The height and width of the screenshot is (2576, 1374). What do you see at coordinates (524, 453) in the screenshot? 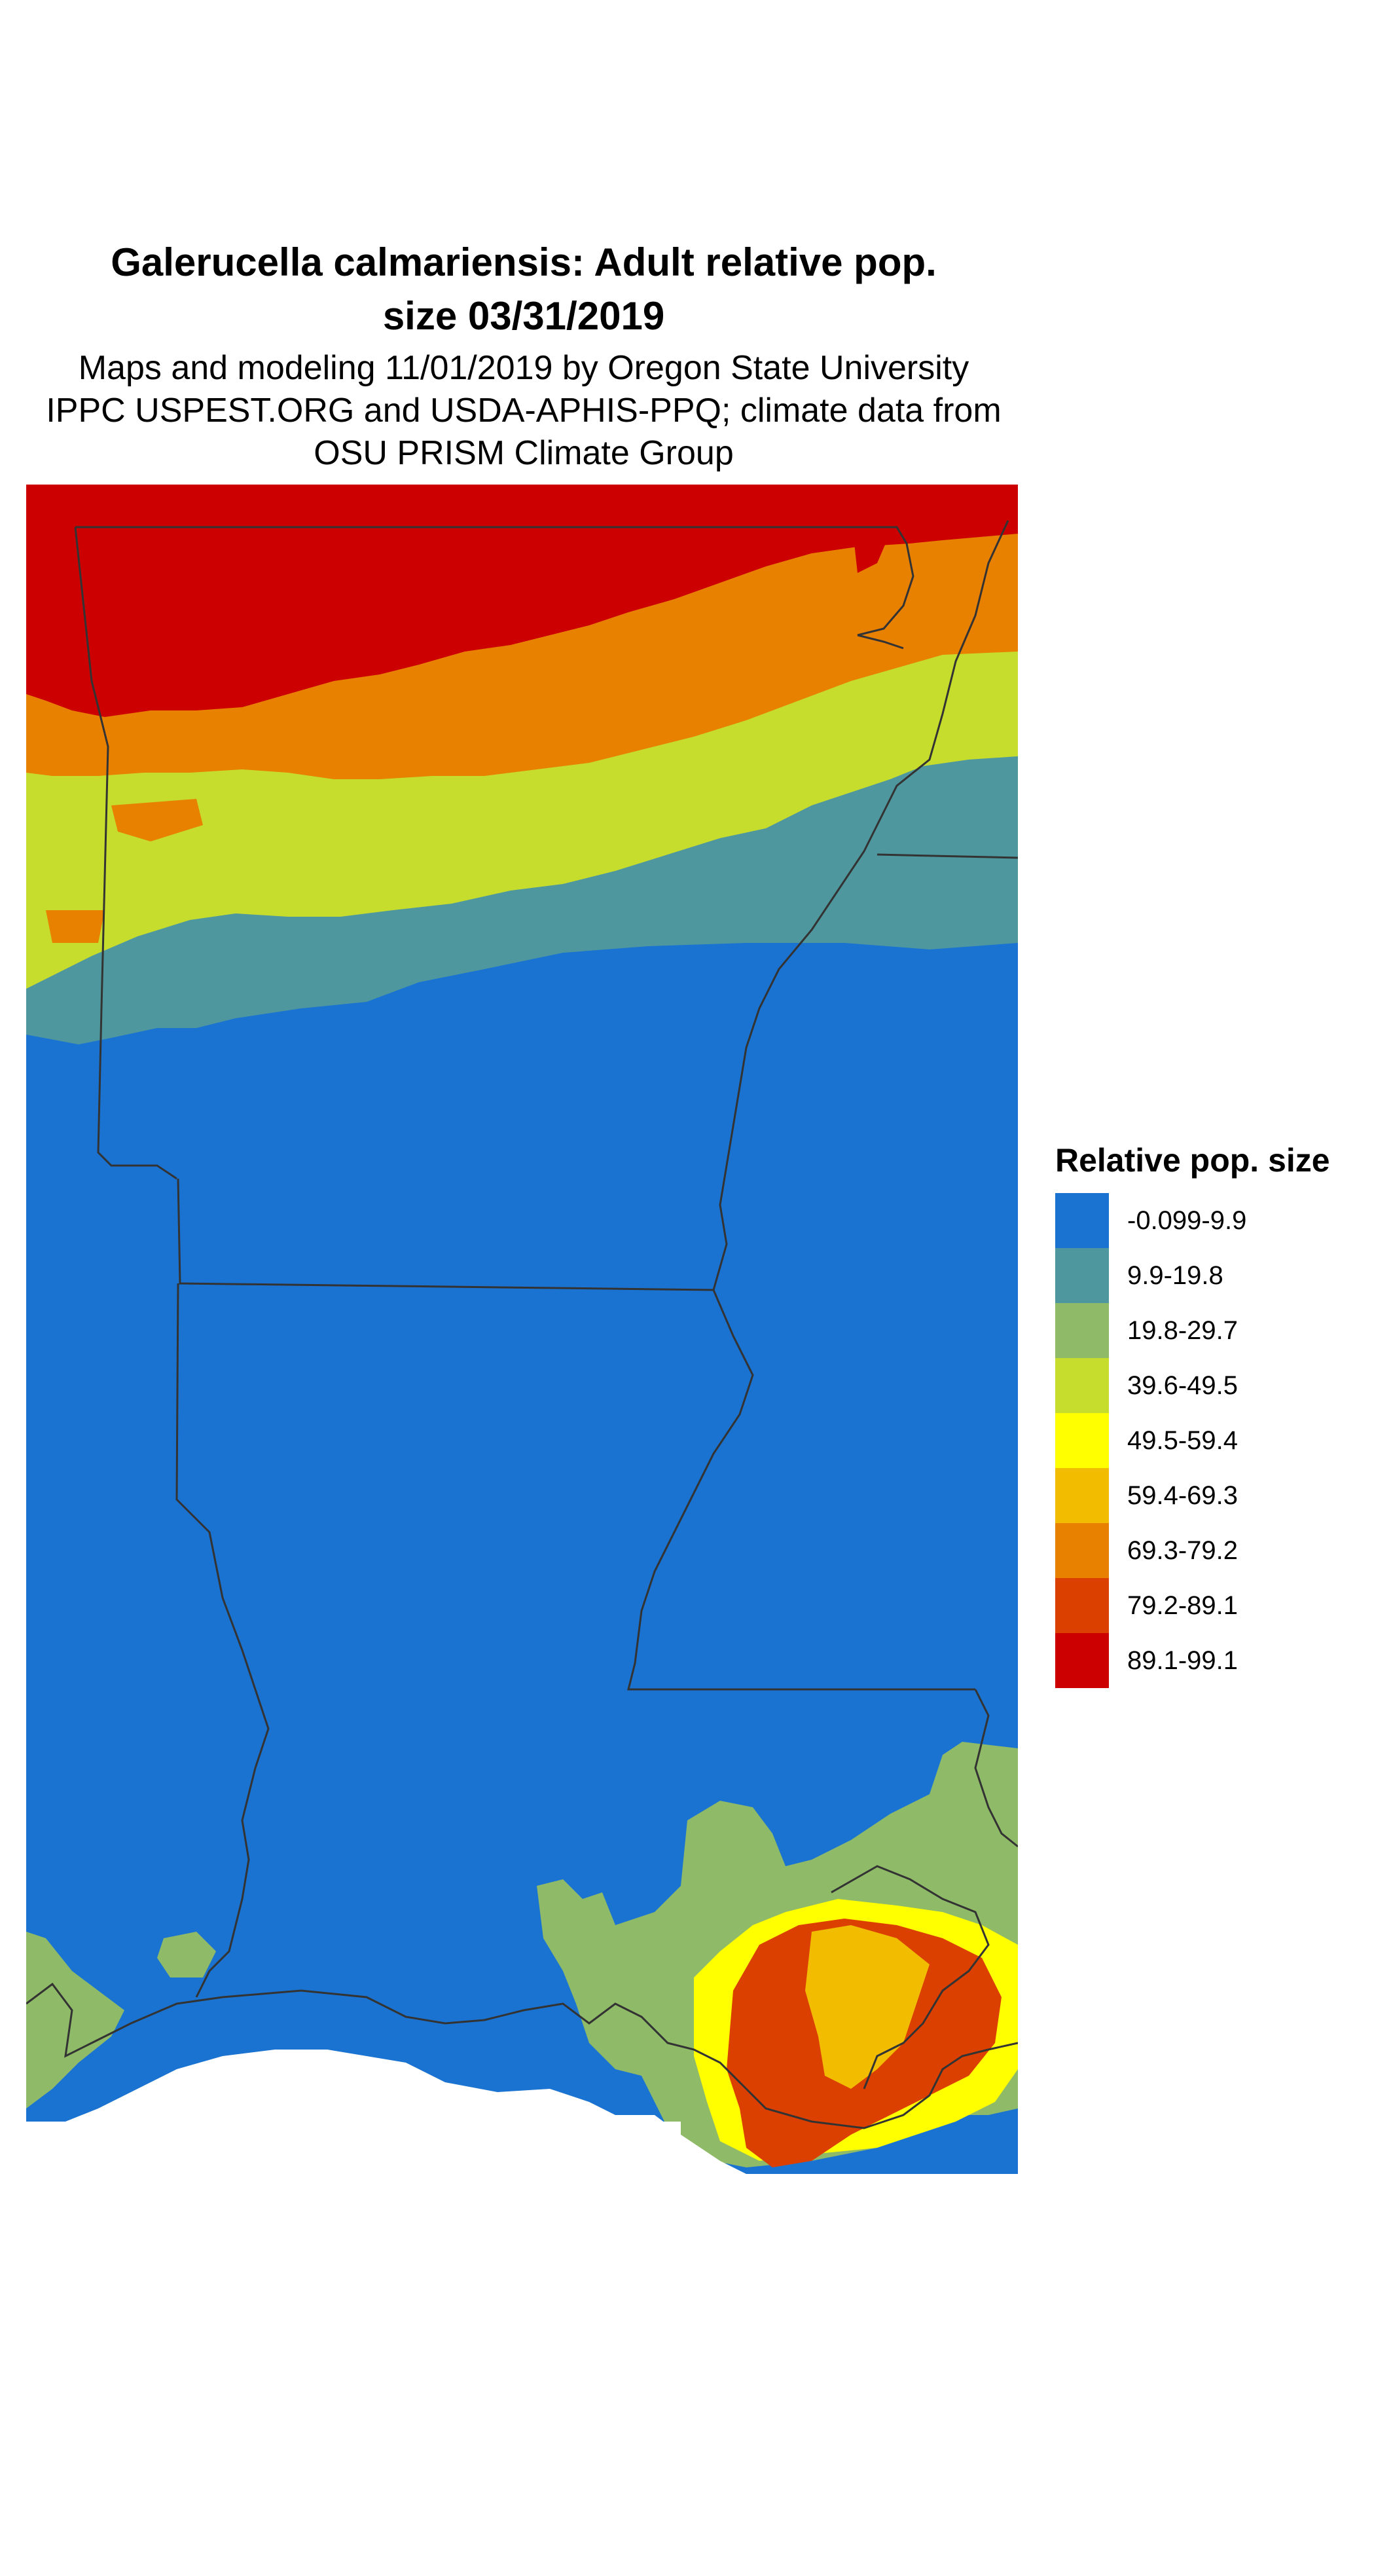
I see `subtitle-line-3: OSU PRISM Climate Group` at bounding box center [524, 453].